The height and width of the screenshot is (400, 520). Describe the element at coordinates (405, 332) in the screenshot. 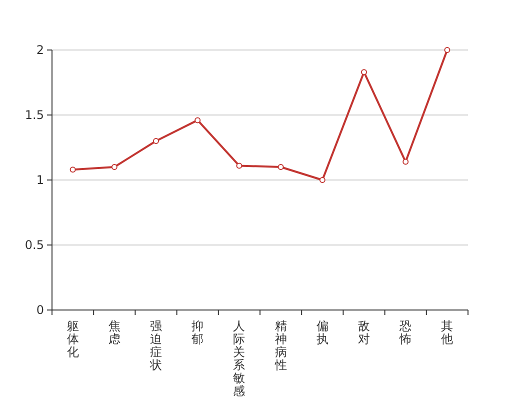

I see `x-tick-label: 恐怖` at that location.